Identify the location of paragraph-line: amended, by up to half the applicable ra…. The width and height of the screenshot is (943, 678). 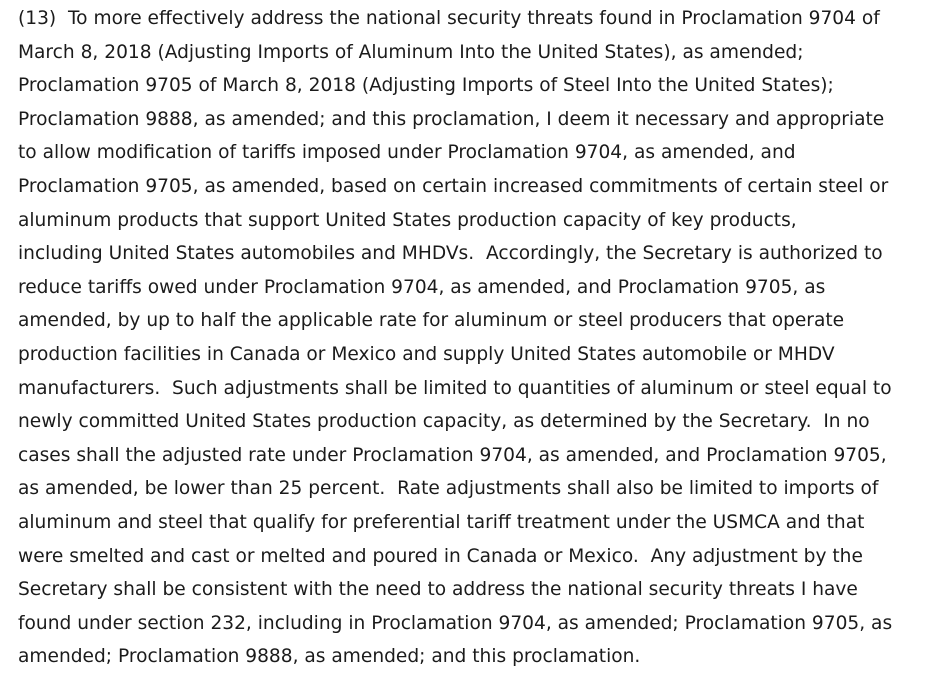
(431, 321).